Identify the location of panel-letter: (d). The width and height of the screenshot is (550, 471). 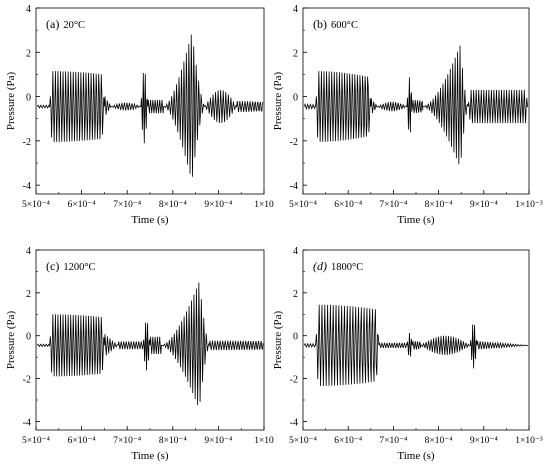
(320, 266).